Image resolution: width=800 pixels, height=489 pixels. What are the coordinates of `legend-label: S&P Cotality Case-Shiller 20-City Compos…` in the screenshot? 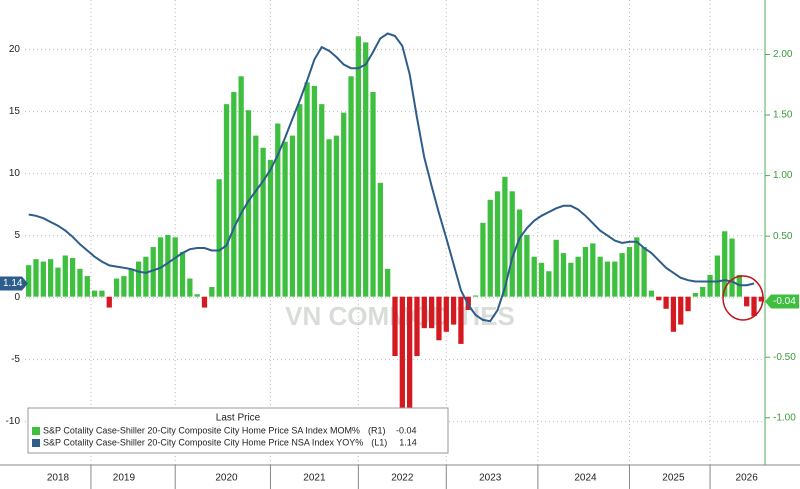 It's located at (201, 430).